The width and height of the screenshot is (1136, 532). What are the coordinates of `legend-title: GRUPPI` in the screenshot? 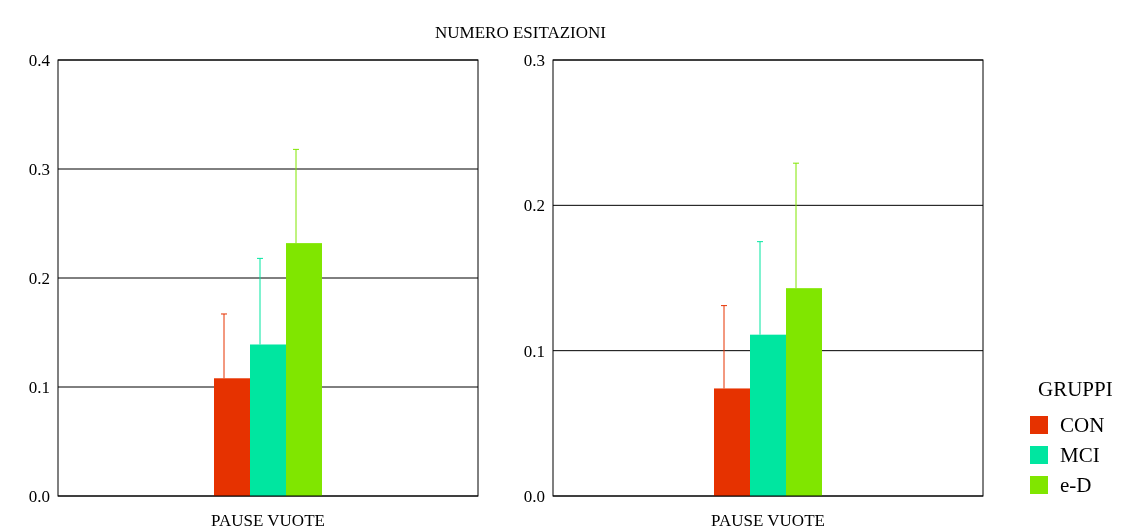 It's located at (1075, 389).